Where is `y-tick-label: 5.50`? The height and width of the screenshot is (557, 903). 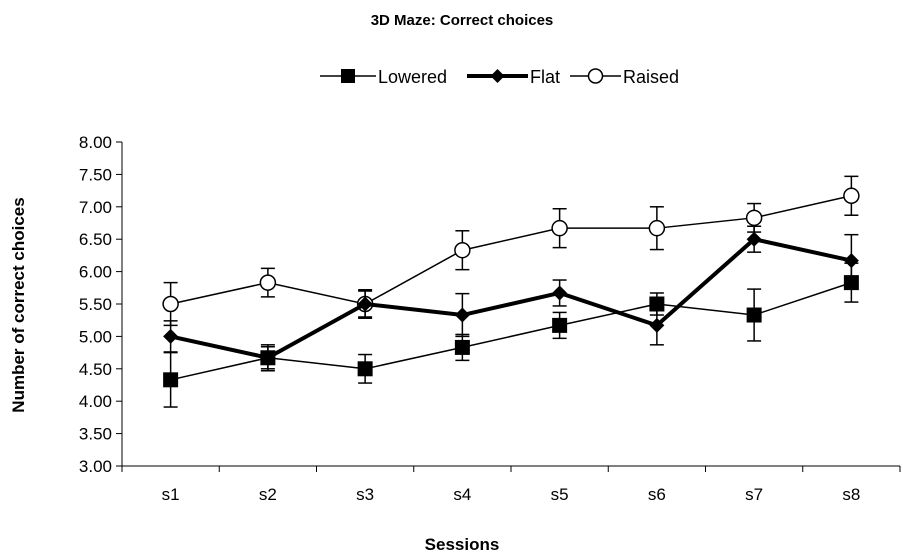
y-tick-label: 5.50 is located at coordinates (95, 304).